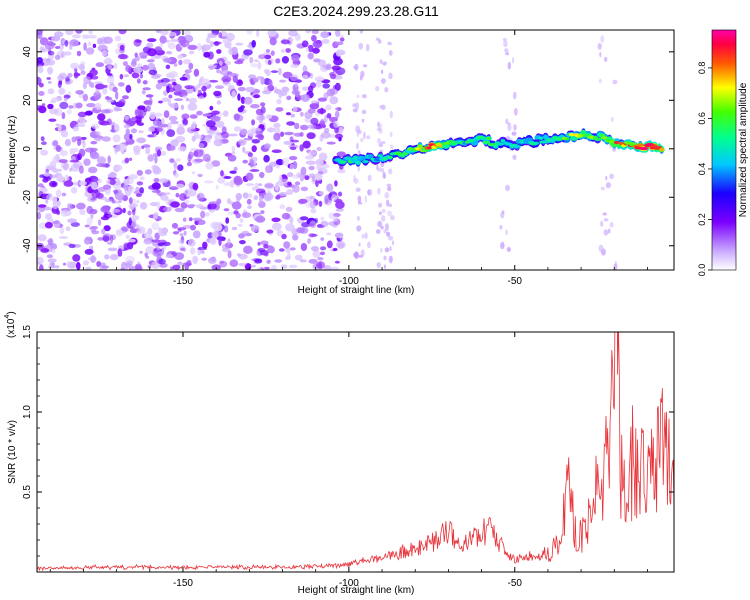  I want to click on colorbar-label: Normalized spectral amplitude, so click(743, 149).